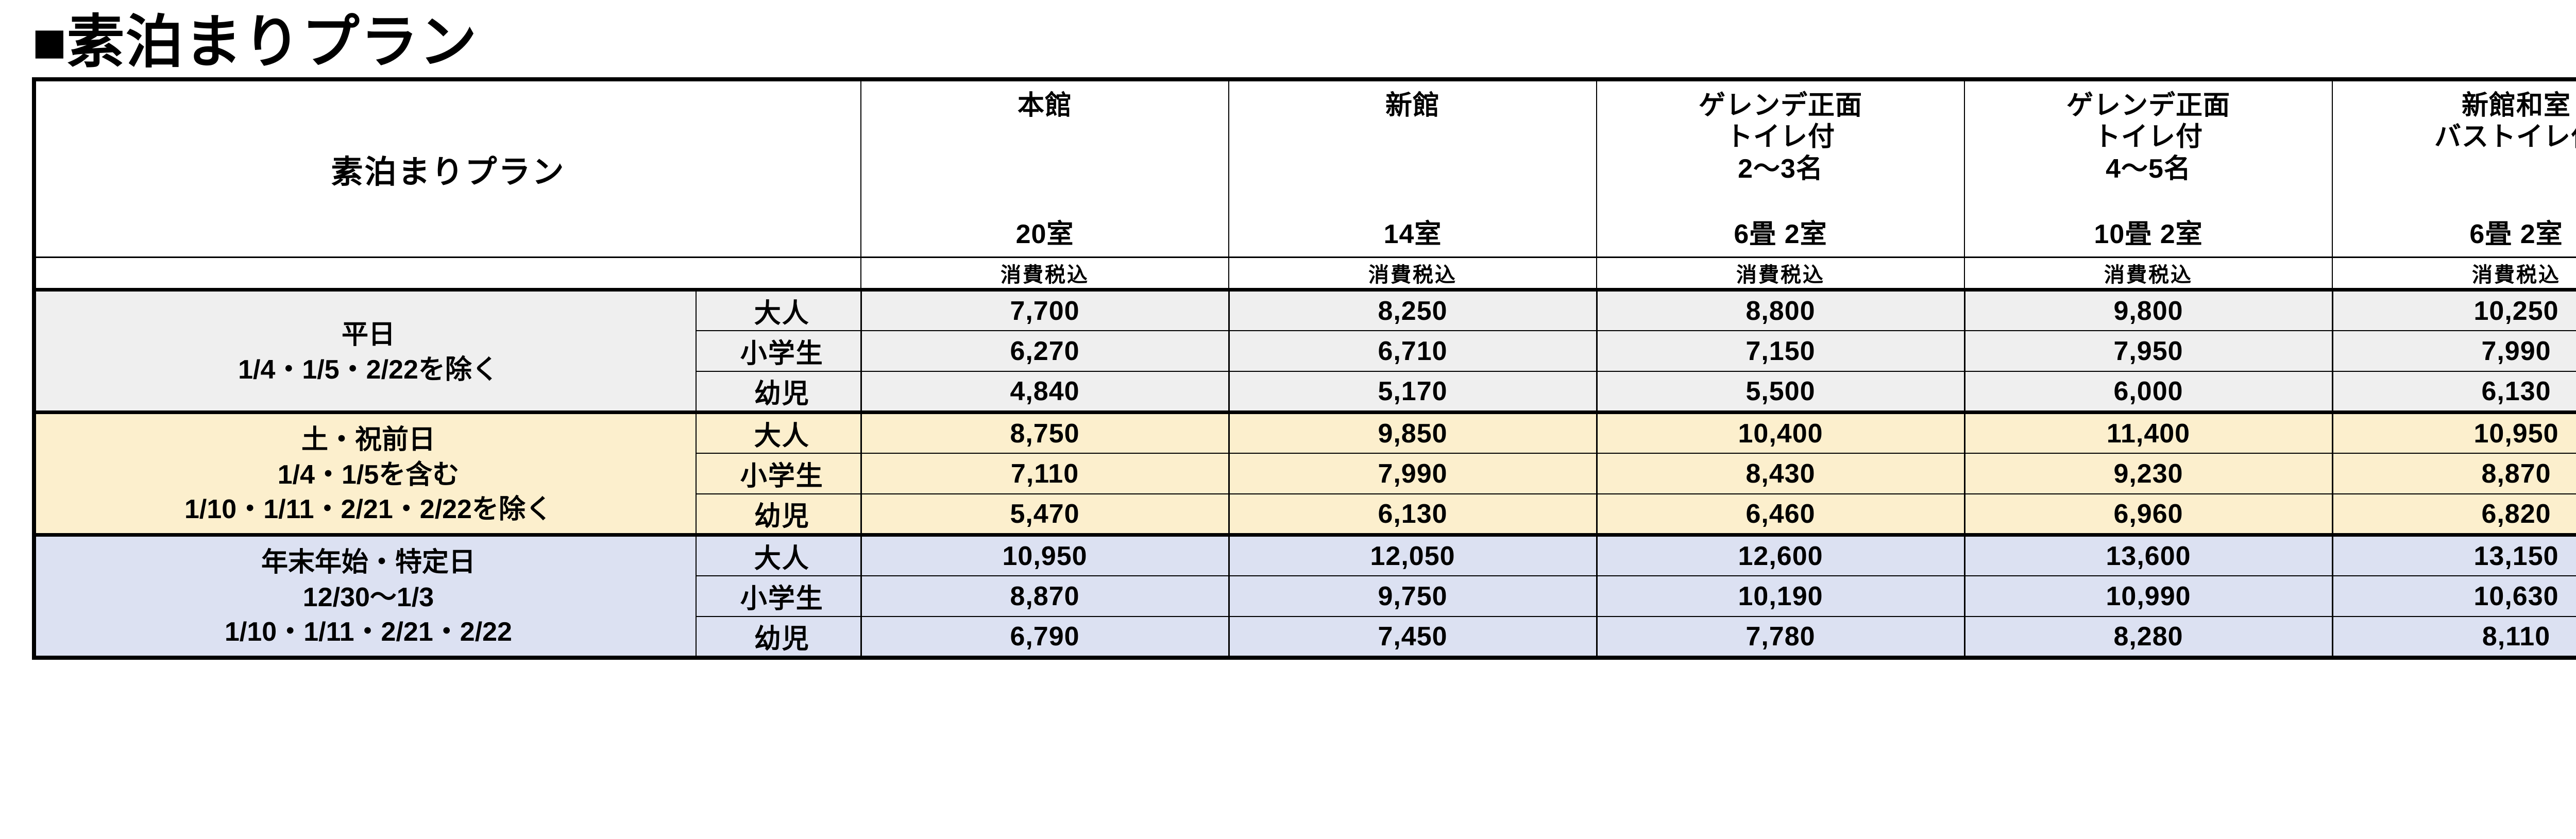 Image resolution: width=2576 pixels, height=839 pixels. Describe the element at coordinates (448, 172) in the screenshot. I see `corner-title-text: 素泊まりプラン` at that location.